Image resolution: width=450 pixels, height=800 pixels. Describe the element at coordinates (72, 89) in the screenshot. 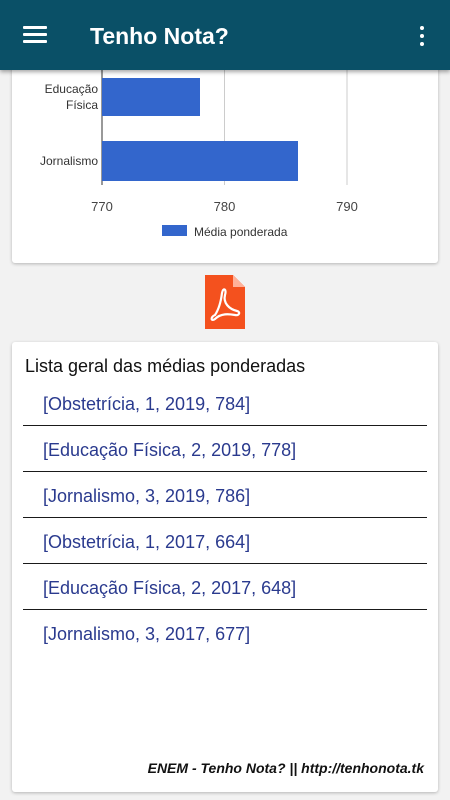

I see `category-label: Educação` at that location.